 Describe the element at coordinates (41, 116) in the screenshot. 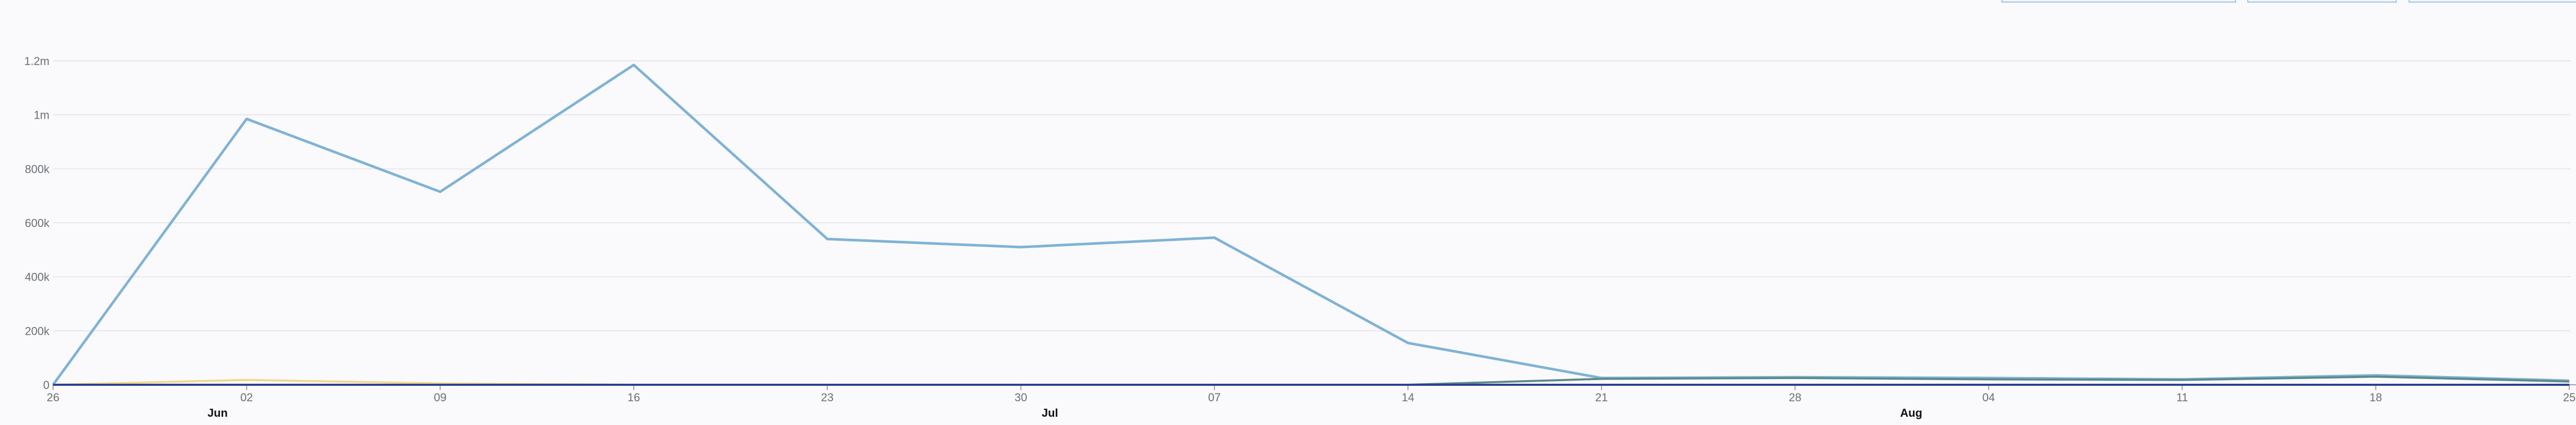

I see `y-tick-label: 1m` at that location.